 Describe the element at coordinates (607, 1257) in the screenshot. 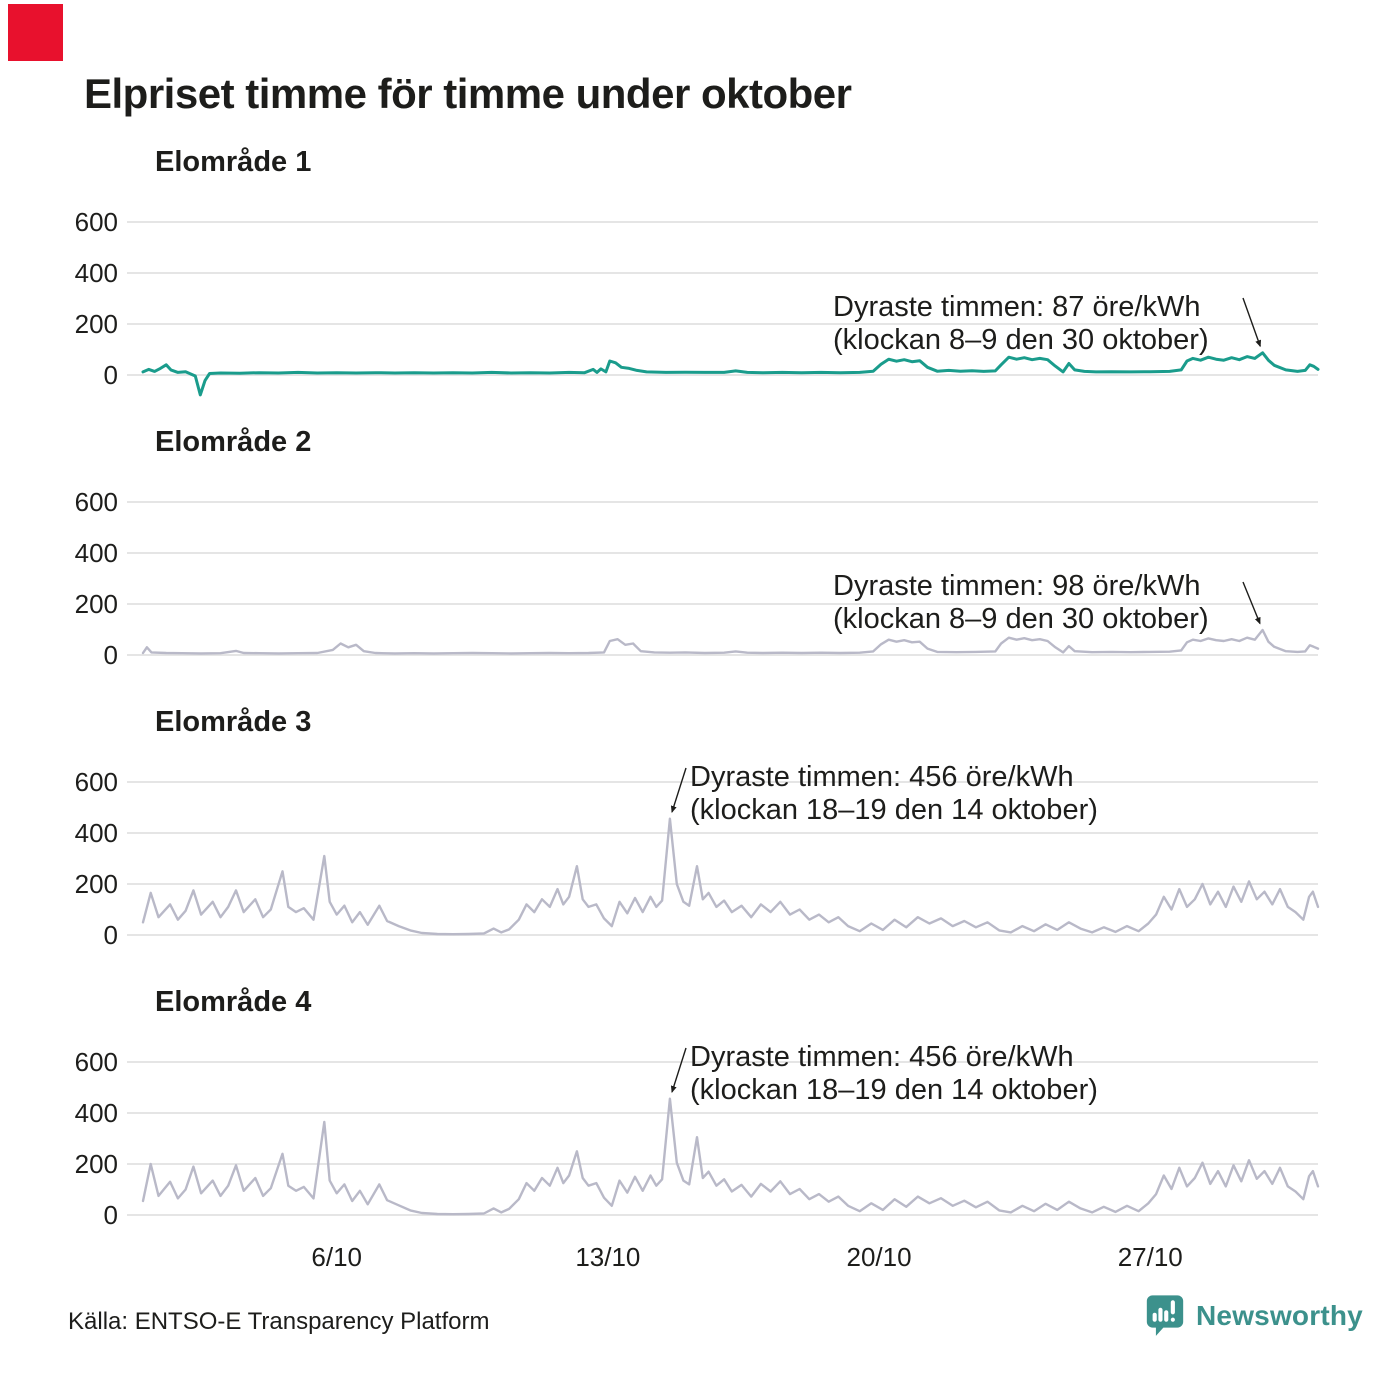

I see `x-tick-label: 13/10` at that location.